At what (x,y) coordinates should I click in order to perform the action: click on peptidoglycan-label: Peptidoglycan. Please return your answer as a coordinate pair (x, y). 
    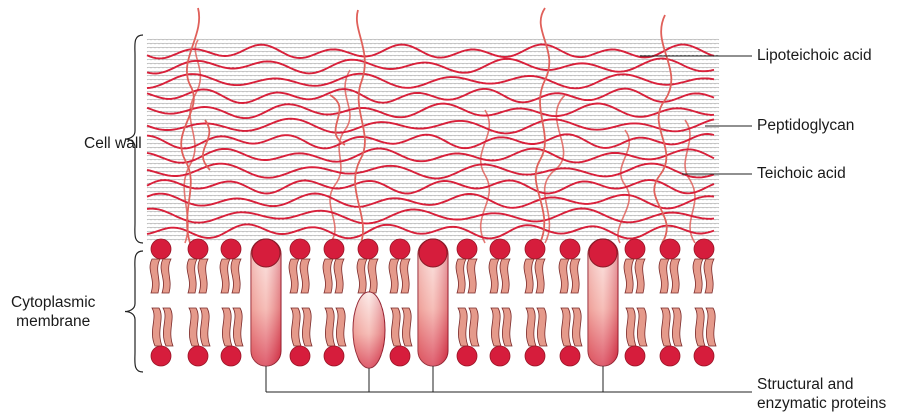
    Looking at the image, I should click on (806, 125).